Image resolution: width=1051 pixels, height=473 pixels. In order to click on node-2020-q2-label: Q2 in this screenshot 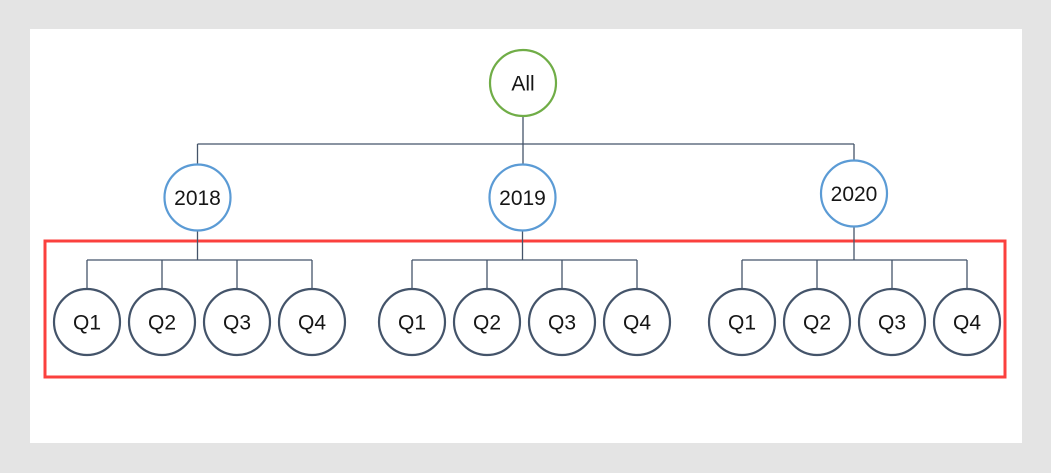, I will do `click(817, 323)`.